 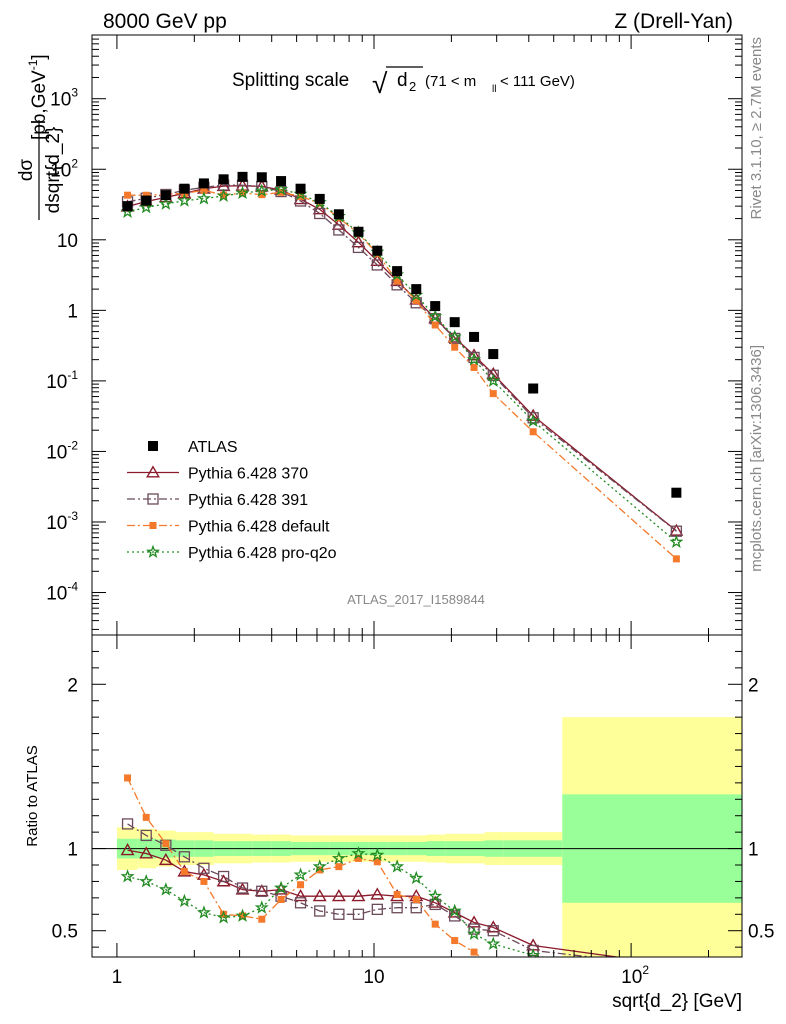 What do you see at coordinates (26, 170) in the screenshot?
I see `ylabel-numerator: dσ` at bounding box center [26, 170].